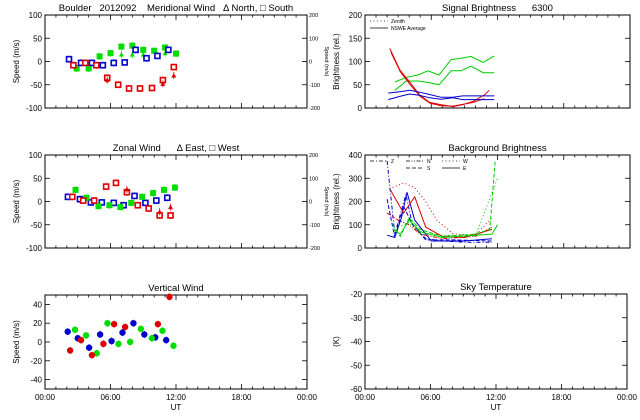  I want to click on x-tick-label: 06:00, so click(430, 397).